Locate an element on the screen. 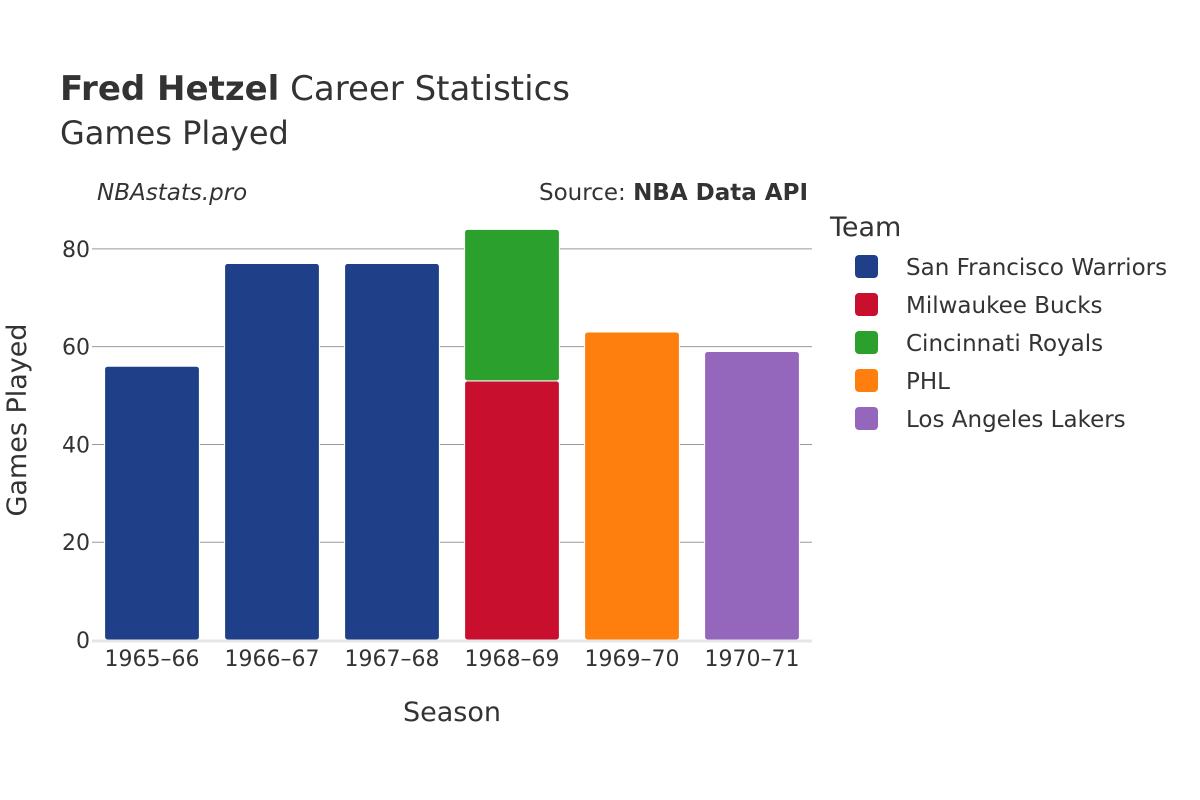 The width and height of the screenshot is (1200, 800). x-tick-label: 1966–67 is located at coordinates (272, 659).